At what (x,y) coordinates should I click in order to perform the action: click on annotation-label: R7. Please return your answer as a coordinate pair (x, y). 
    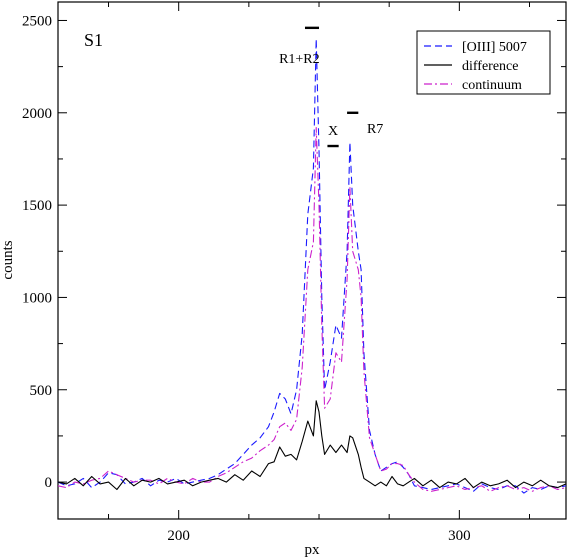
    Looking at the image, I should click on (375, 129).